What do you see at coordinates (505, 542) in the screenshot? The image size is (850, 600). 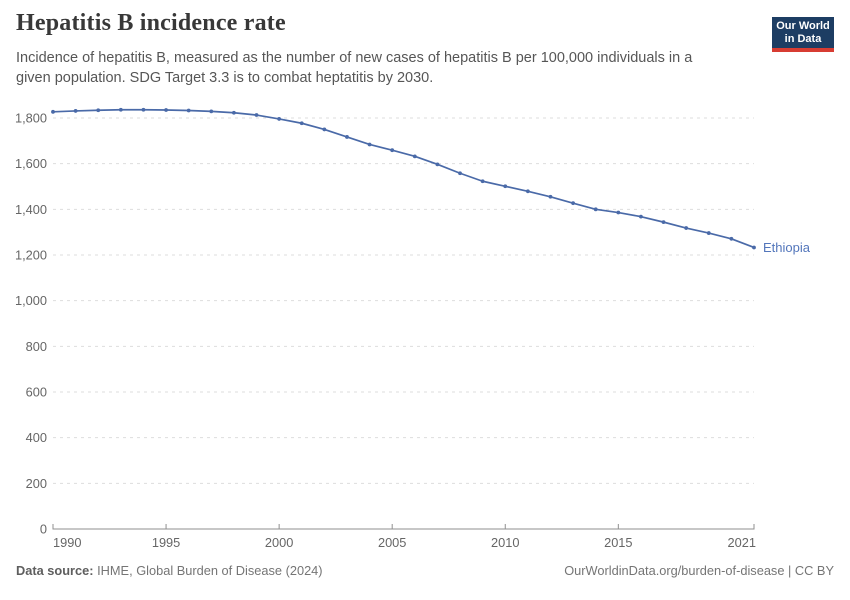 I see `x-tick-label: 2010` at bounding box center [505, 542].